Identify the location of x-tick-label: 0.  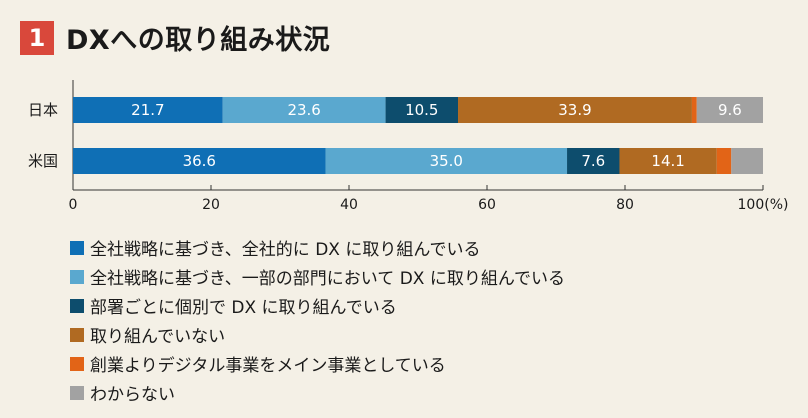
(73, 205).